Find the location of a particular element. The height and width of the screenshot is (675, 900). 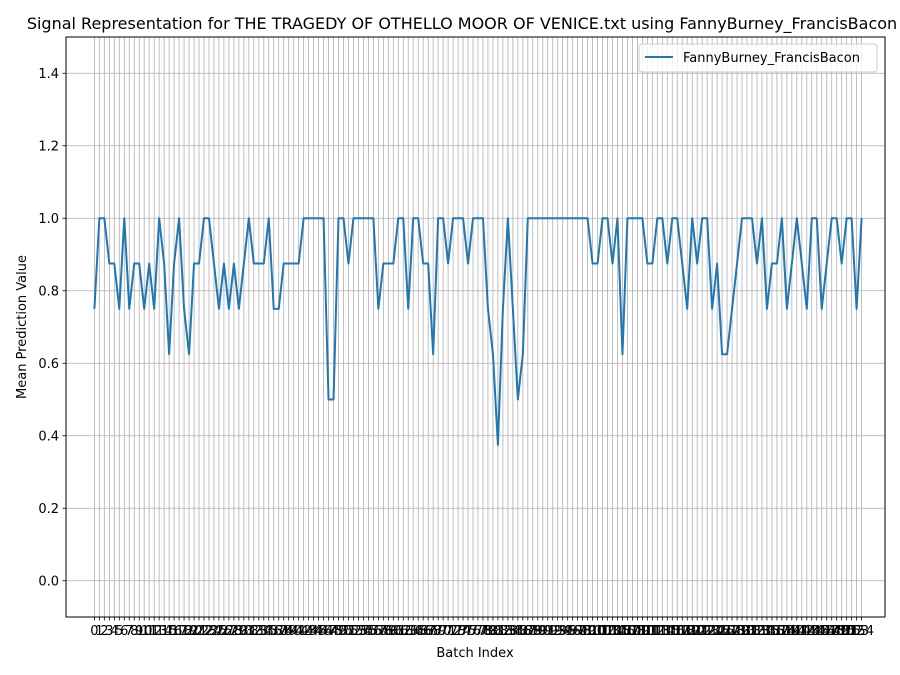

x-tick-label: 94 is located at coordinates (562, 631).